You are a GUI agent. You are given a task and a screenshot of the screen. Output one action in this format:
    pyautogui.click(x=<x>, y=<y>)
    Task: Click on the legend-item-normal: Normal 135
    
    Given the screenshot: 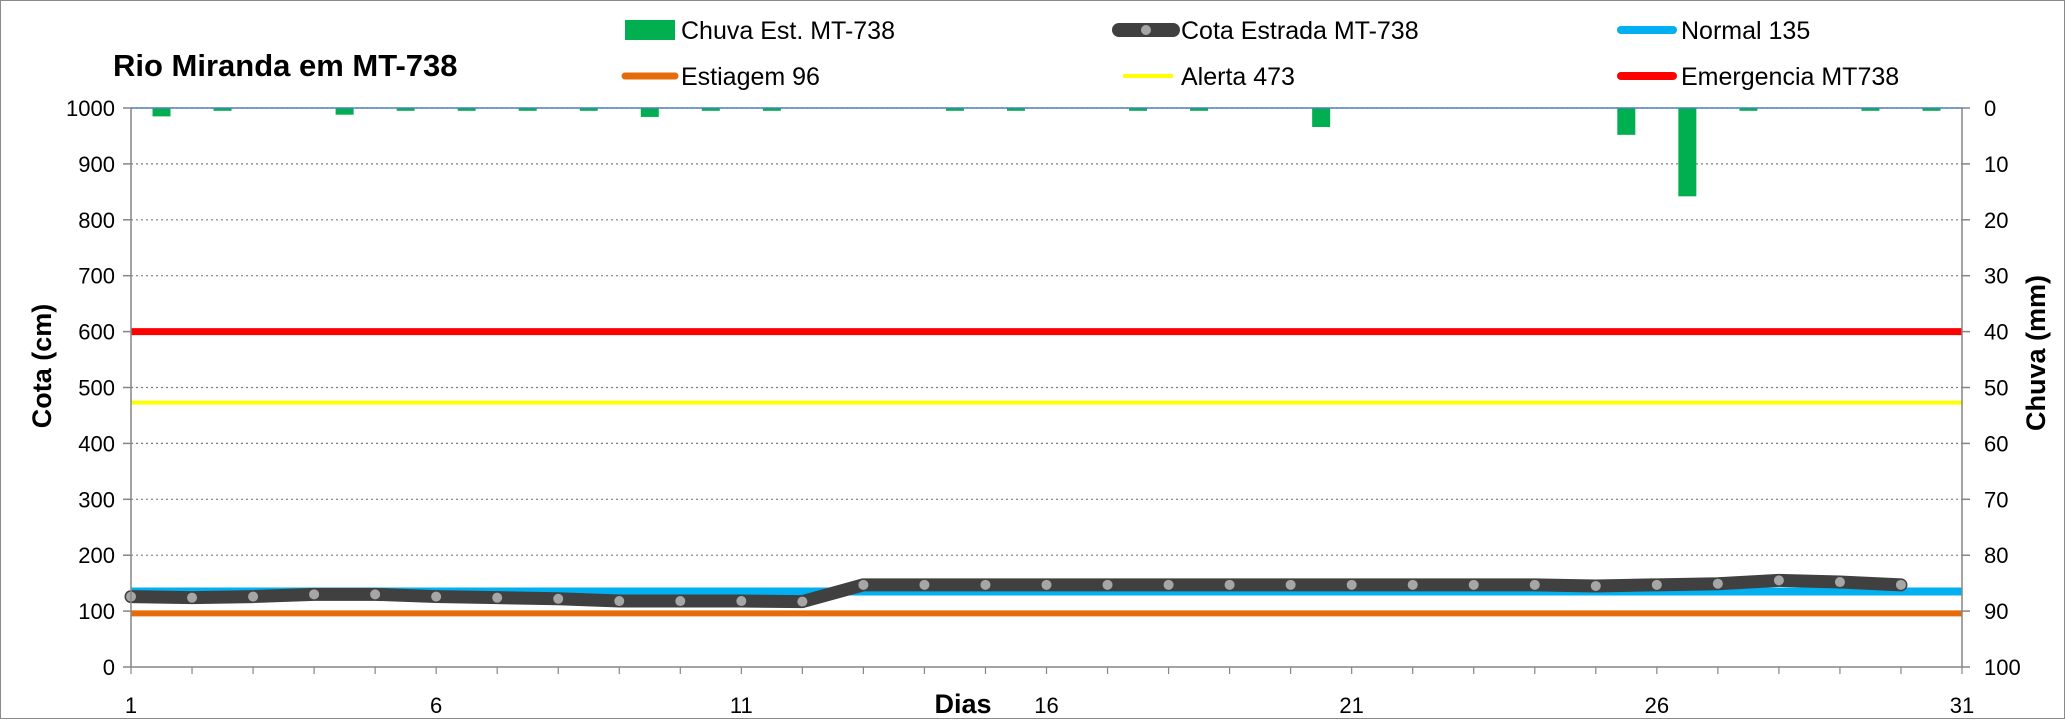 What is the action you would take?
    pyautogui.click(x=1713, y=31)
    